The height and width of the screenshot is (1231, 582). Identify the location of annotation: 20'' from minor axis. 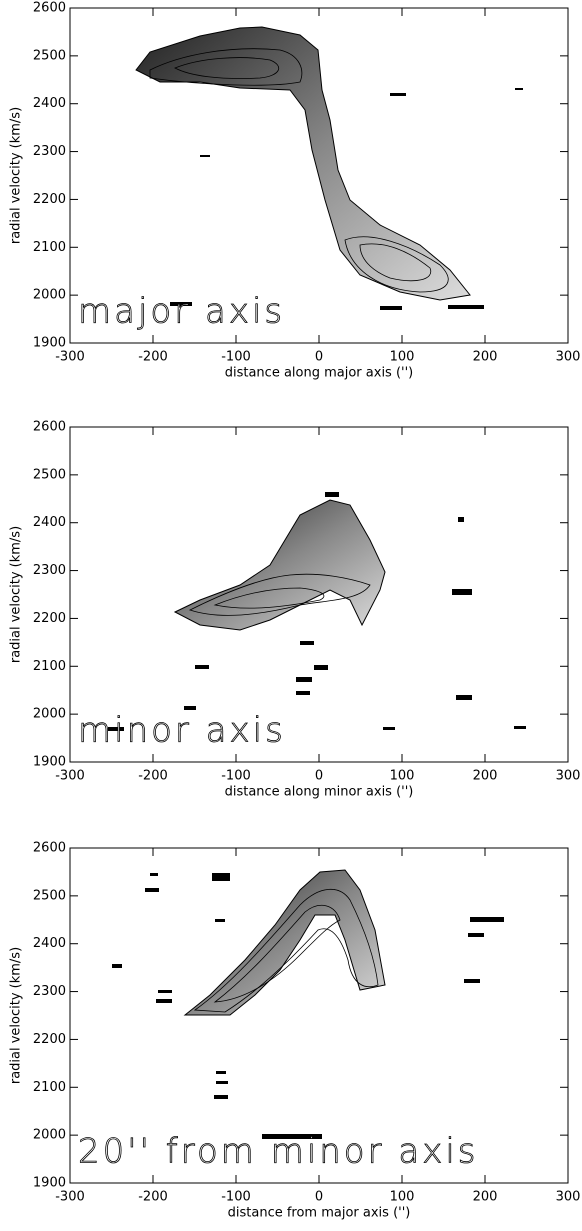
(278, 1152).